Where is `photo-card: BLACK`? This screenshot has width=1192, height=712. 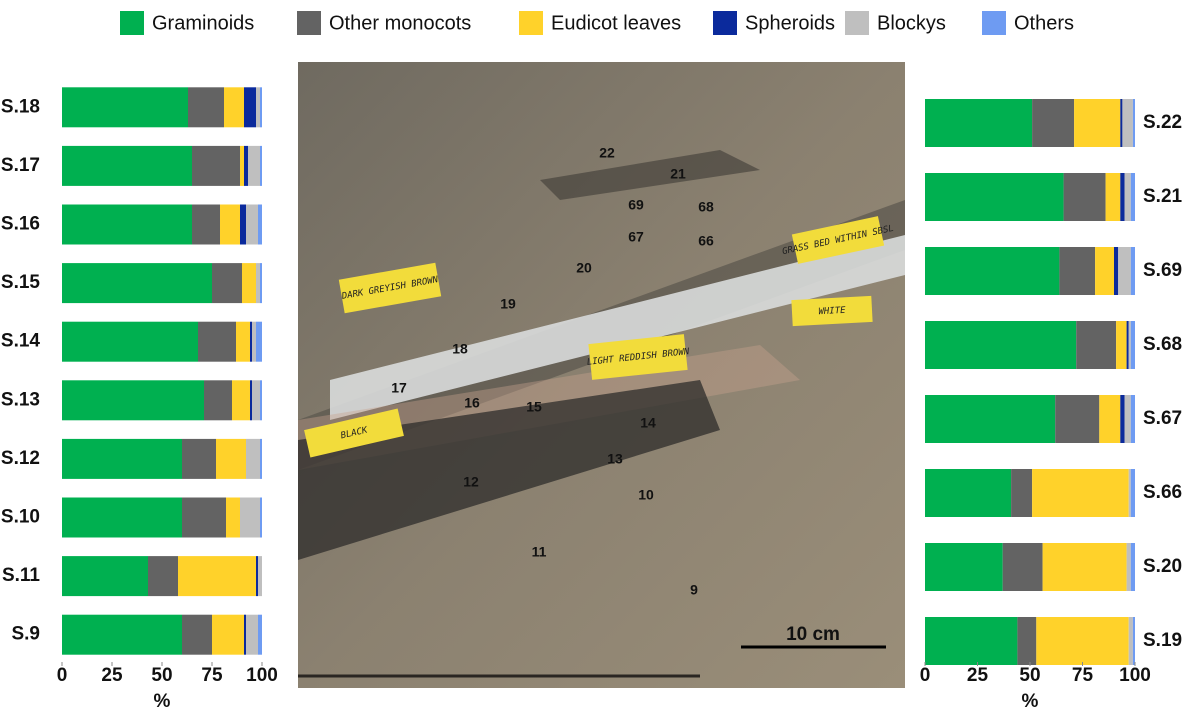
photo-card: BLACK is located at coordinates (354, 433).